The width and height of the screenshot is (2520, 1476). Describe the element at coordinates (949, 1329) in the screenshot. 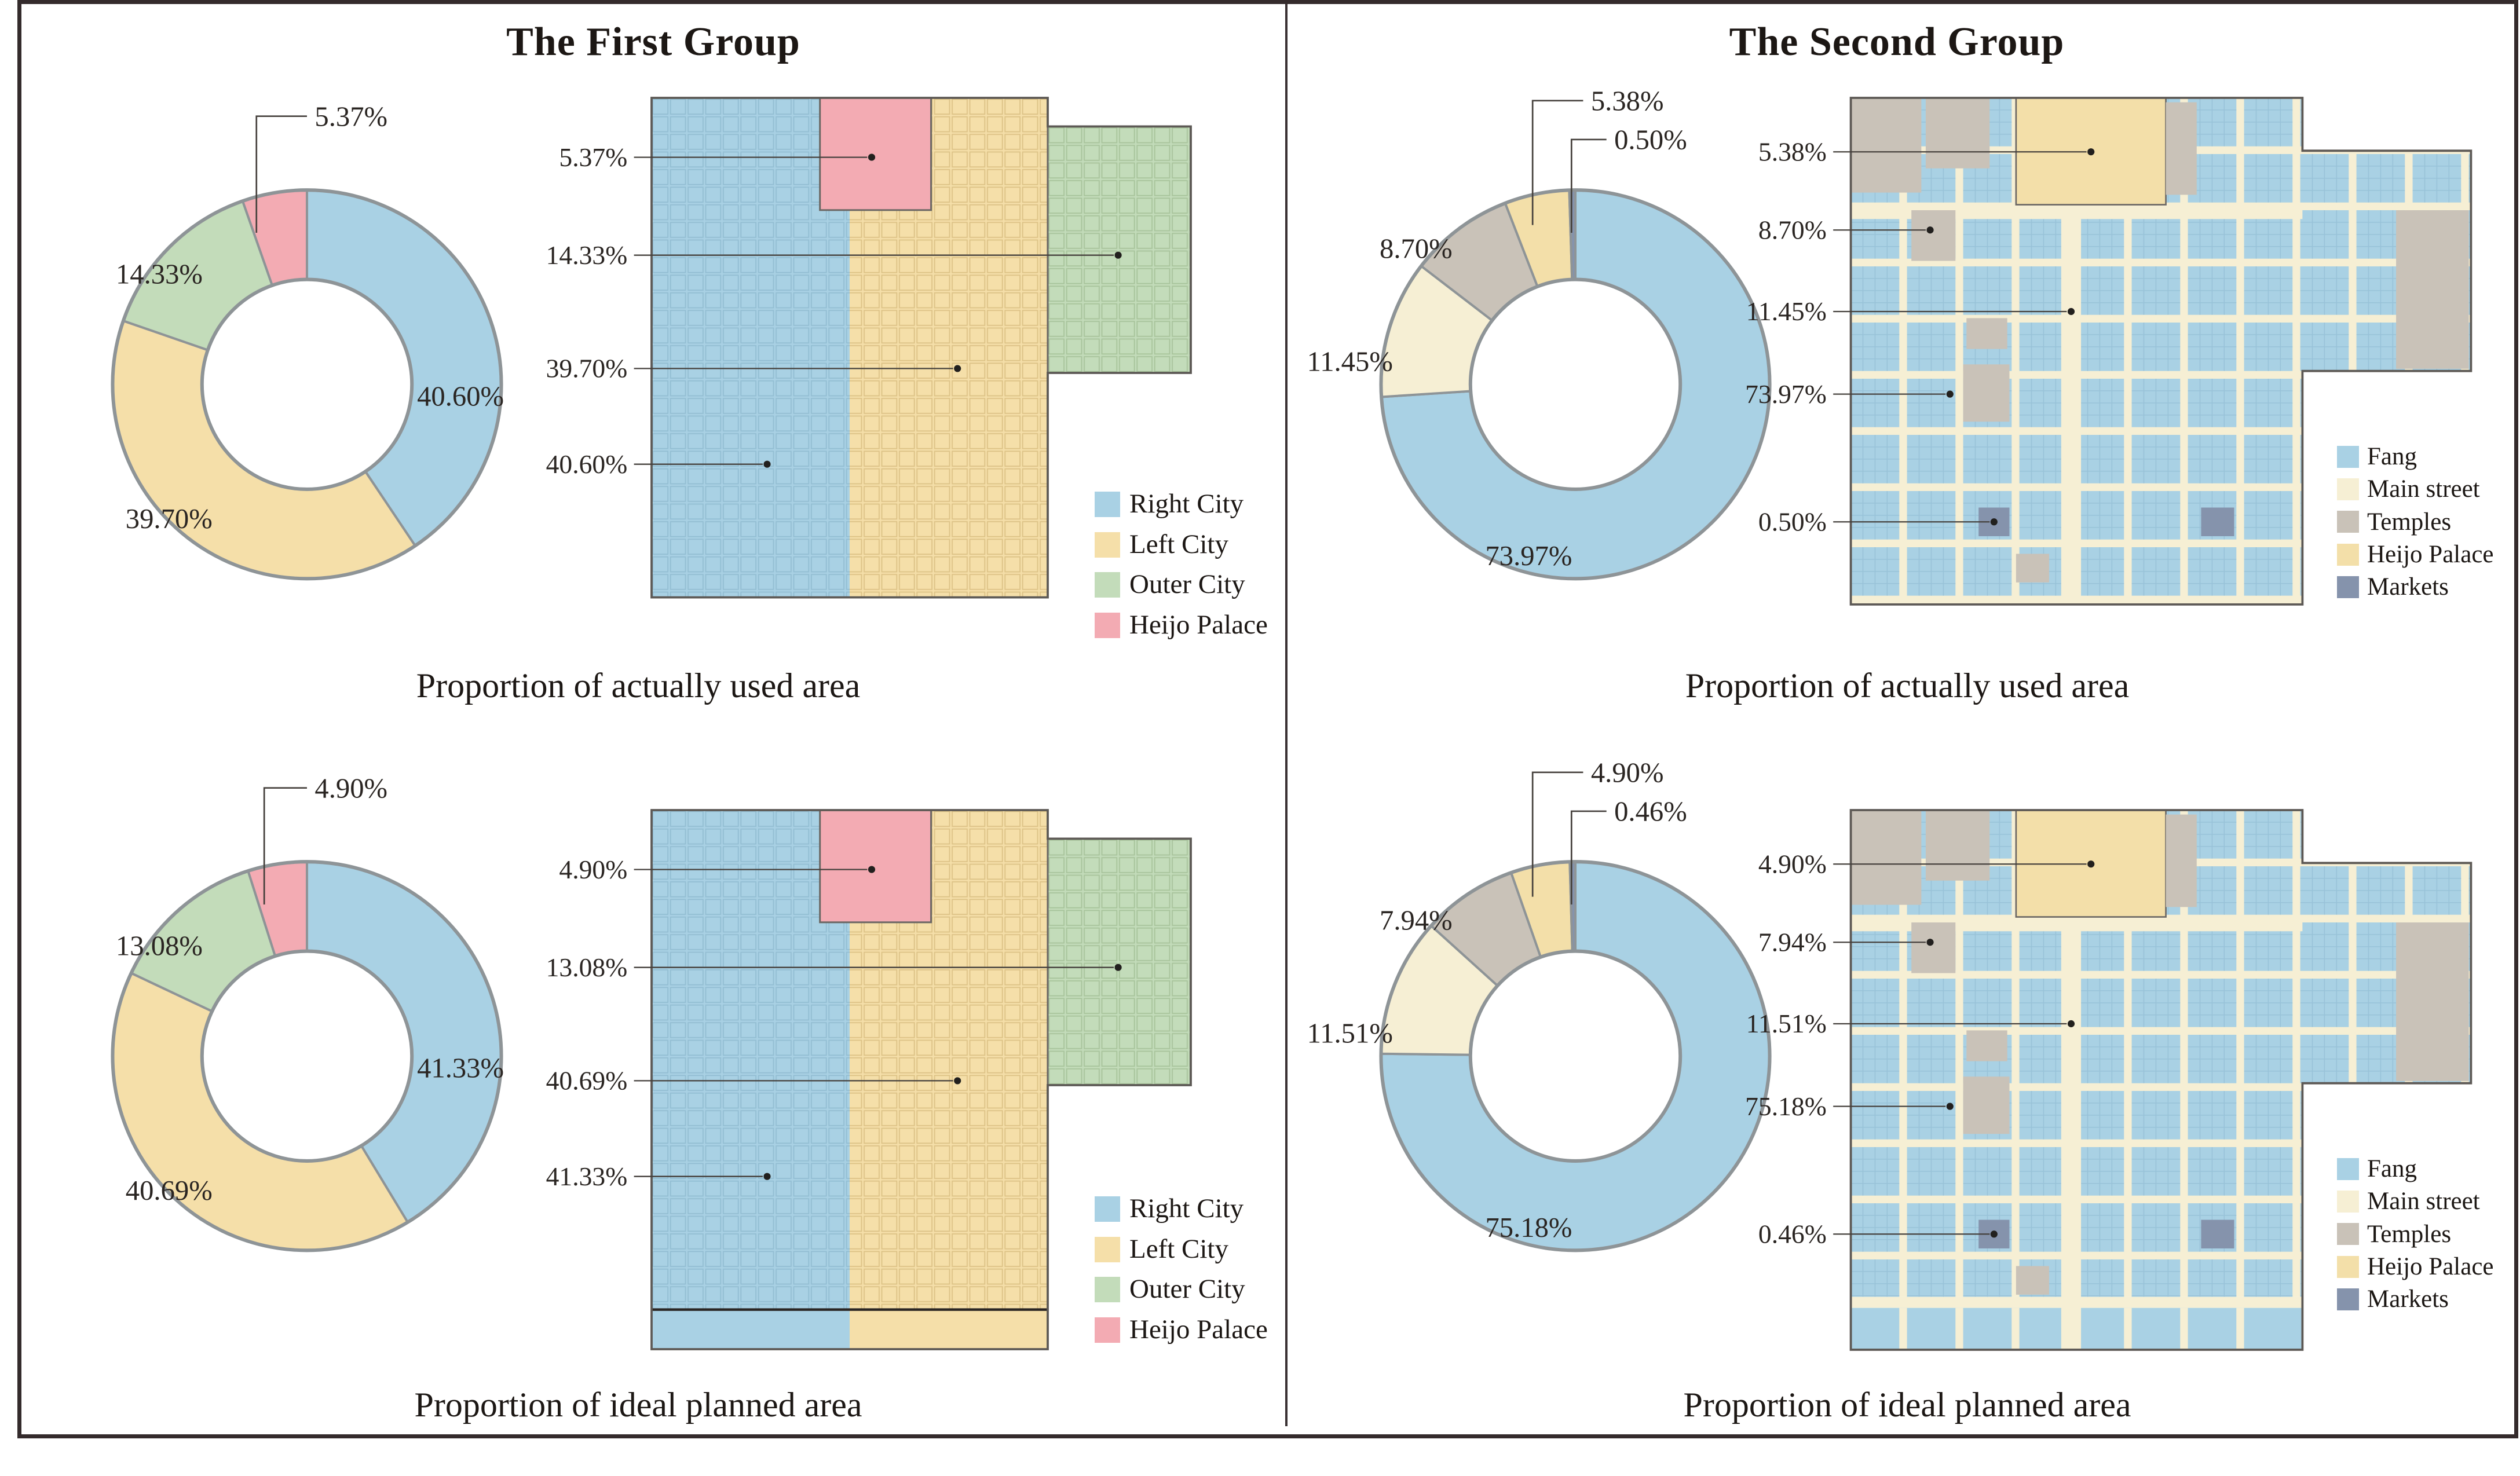

I see `map-region-left-city-extension` at that location.